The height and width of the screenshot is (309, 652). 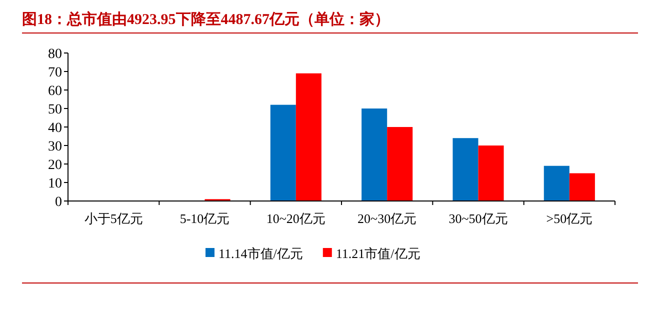 I want to click on x-tick-label: 10~20亿元, so click(x=296, y=218).